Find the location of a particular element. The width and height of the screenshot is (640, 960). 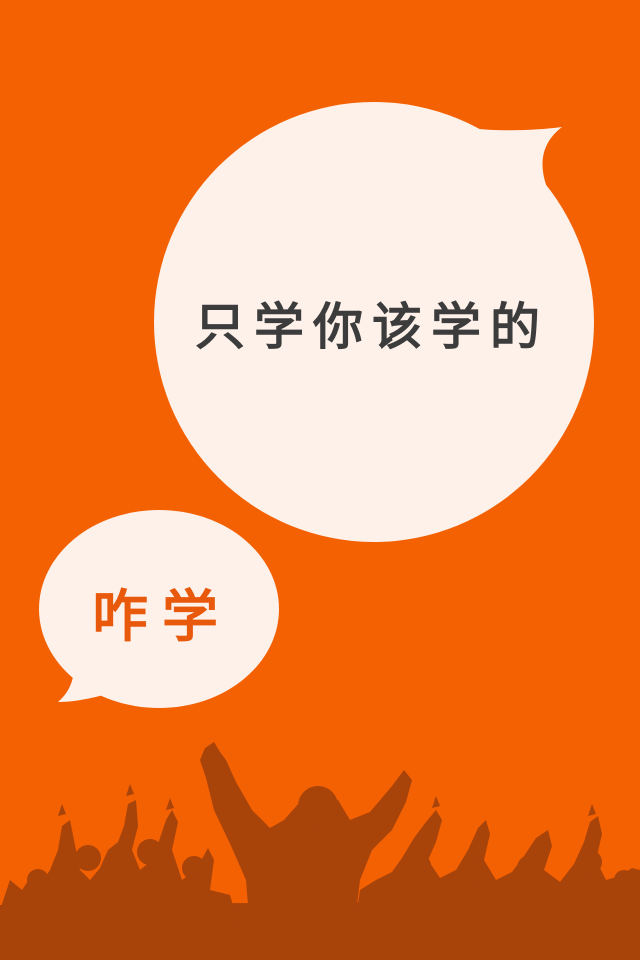

small-speech-bubble-icon is located at coordinates (159, 609).